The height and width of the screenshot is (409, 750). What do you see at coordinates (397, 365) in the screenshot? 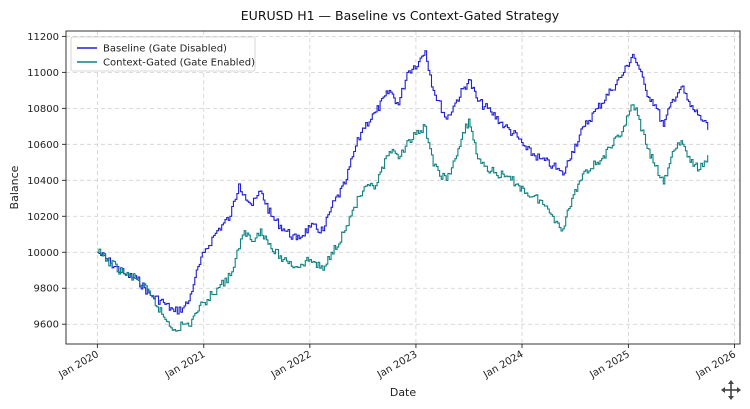
I see `x-tick-label: Jan 2023` at bounding box center [397, 365].